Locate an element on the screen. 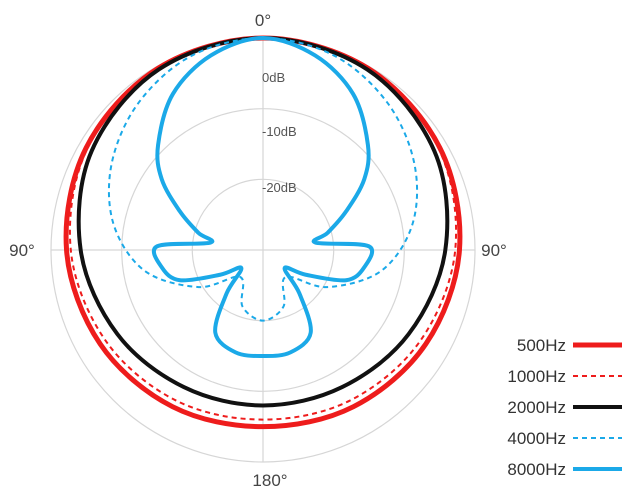 This screenshot has width=626, height=489. legend-label: 4000Hz is located at coordinates (536, 438).